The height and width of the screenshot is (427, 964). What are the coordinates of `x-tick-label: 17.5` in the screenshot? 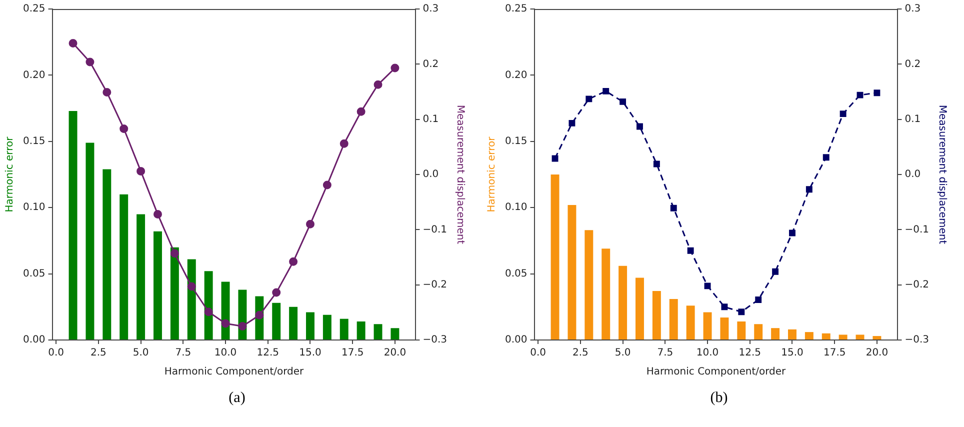 It's located at (352, 353).